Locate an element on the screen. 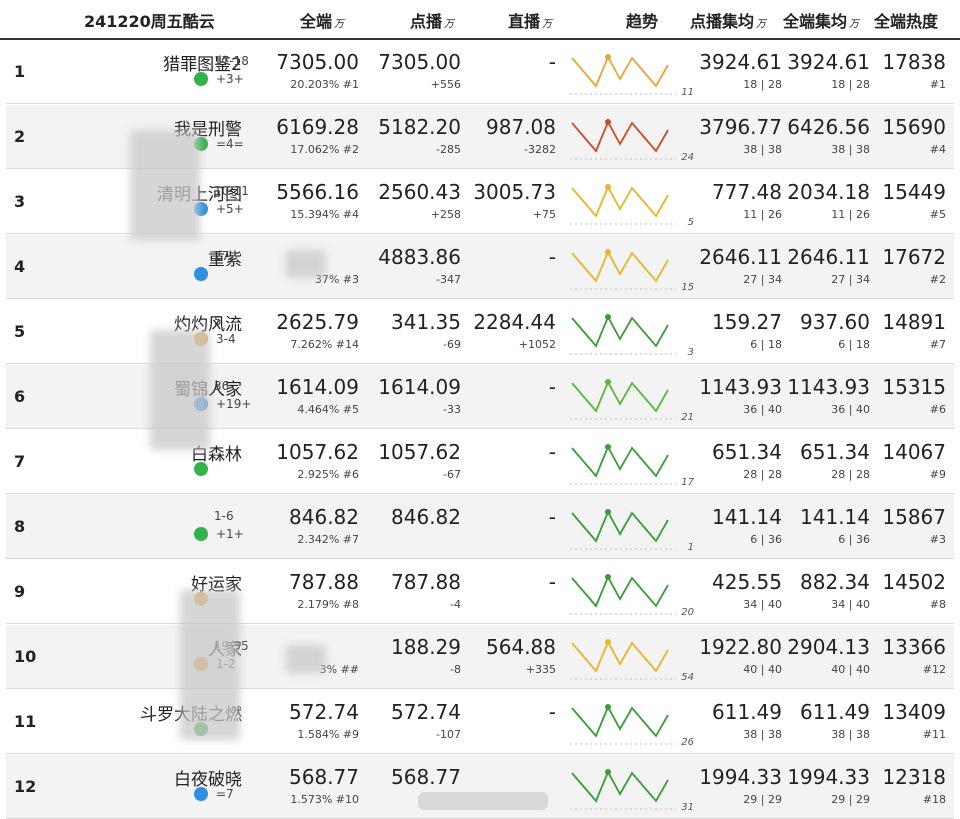  live-change: +75 is located at coordinates (544, 214).